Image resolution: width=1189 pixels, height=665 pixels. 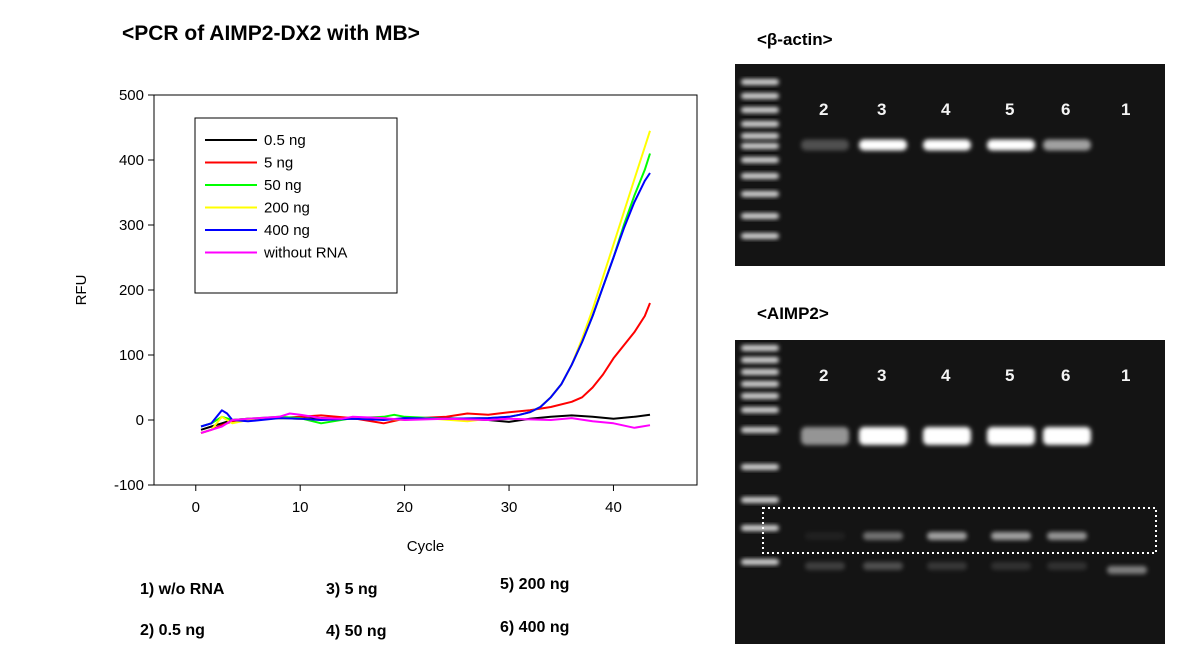 I want to click on y-tick-label: 100, so click(x=131, y=355).